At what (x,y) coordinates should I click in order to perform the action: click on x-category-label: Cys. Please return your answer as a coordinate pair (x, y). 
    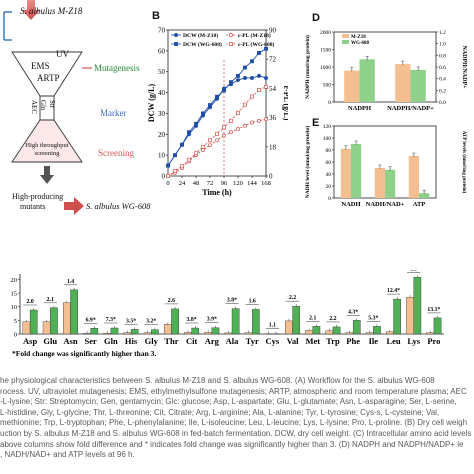
    Looking at the image, I should click on (273, 341).